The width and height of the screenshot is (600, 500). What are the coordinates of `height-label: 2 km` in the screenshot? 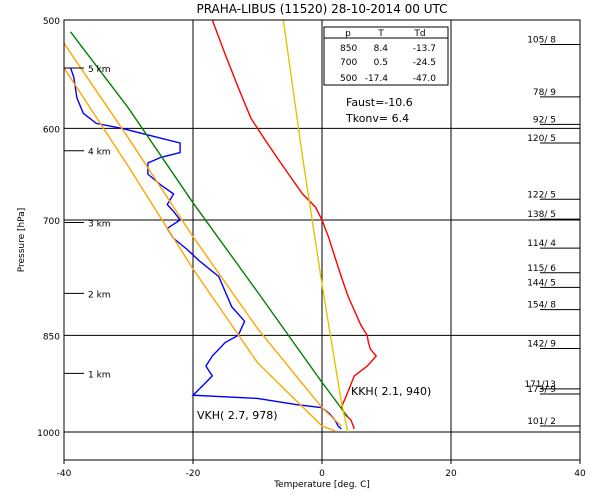 It's located at (99, 295).